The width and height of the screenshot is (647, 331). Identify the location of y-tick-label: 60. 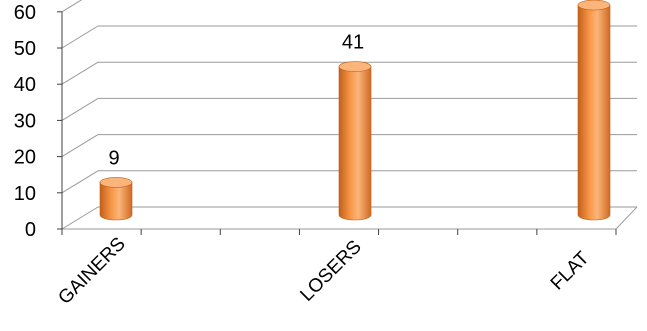
(25, 13).